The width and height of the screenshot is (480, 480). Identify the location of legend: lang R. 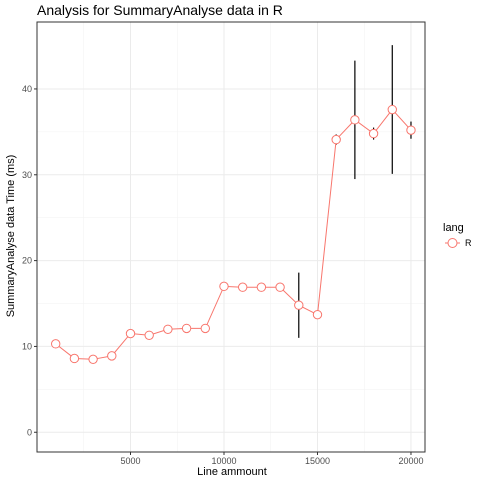
(457, 235).